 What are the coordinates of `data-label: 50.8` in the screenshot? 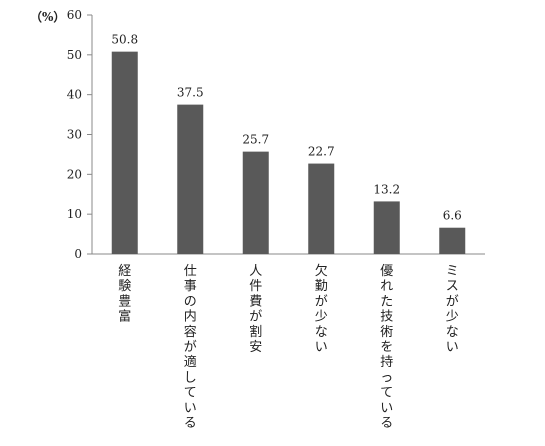 It's located at (124, 40).